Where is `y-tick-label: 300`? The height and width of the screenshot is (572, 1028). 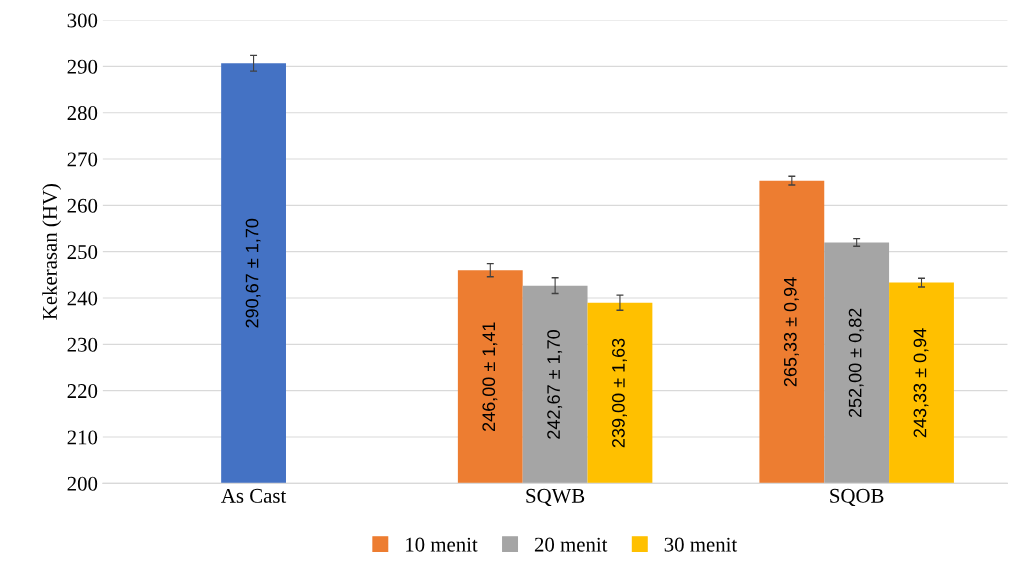 y-tick-label: 300 is located at coordinates (82, 20).